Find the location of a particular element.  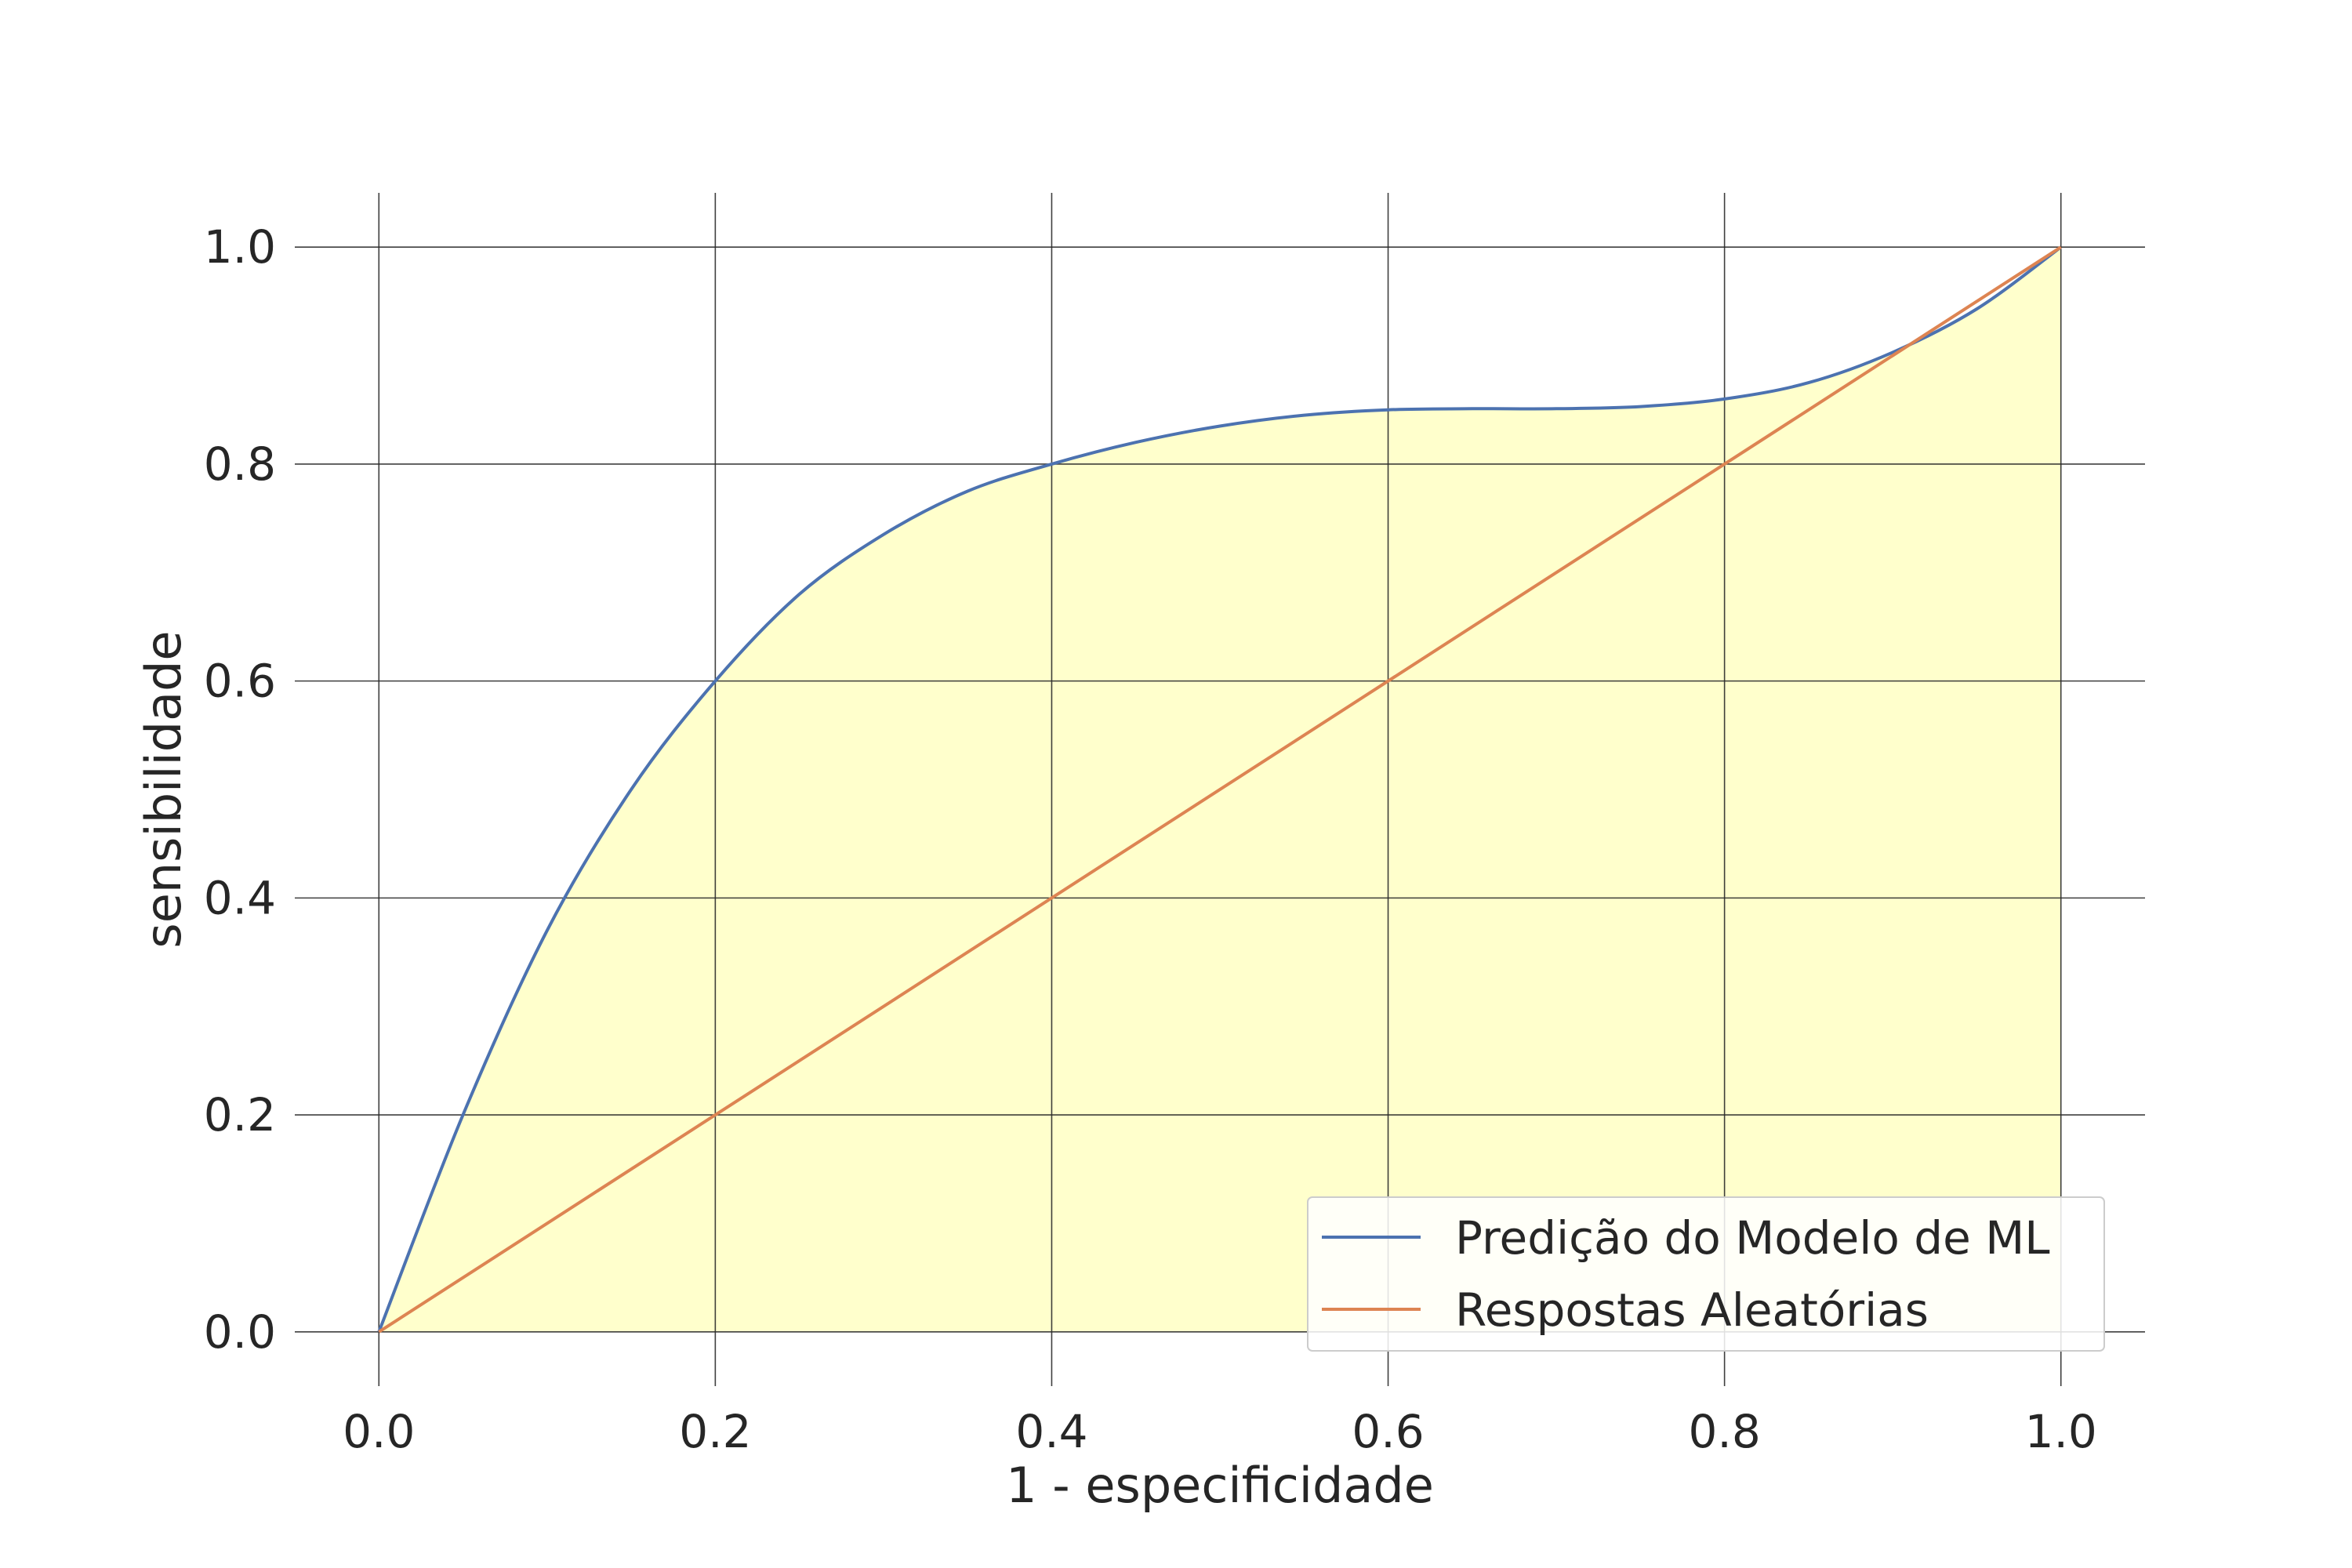

legend-label-model: Predição do Modelo de ML is located at coordinates (1752, 1238).